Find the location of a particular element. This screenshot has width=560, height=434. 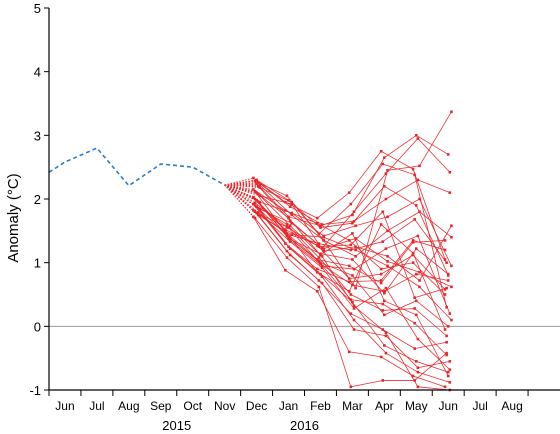

x-tick-label: Aug is located at coordinates (128, 406).